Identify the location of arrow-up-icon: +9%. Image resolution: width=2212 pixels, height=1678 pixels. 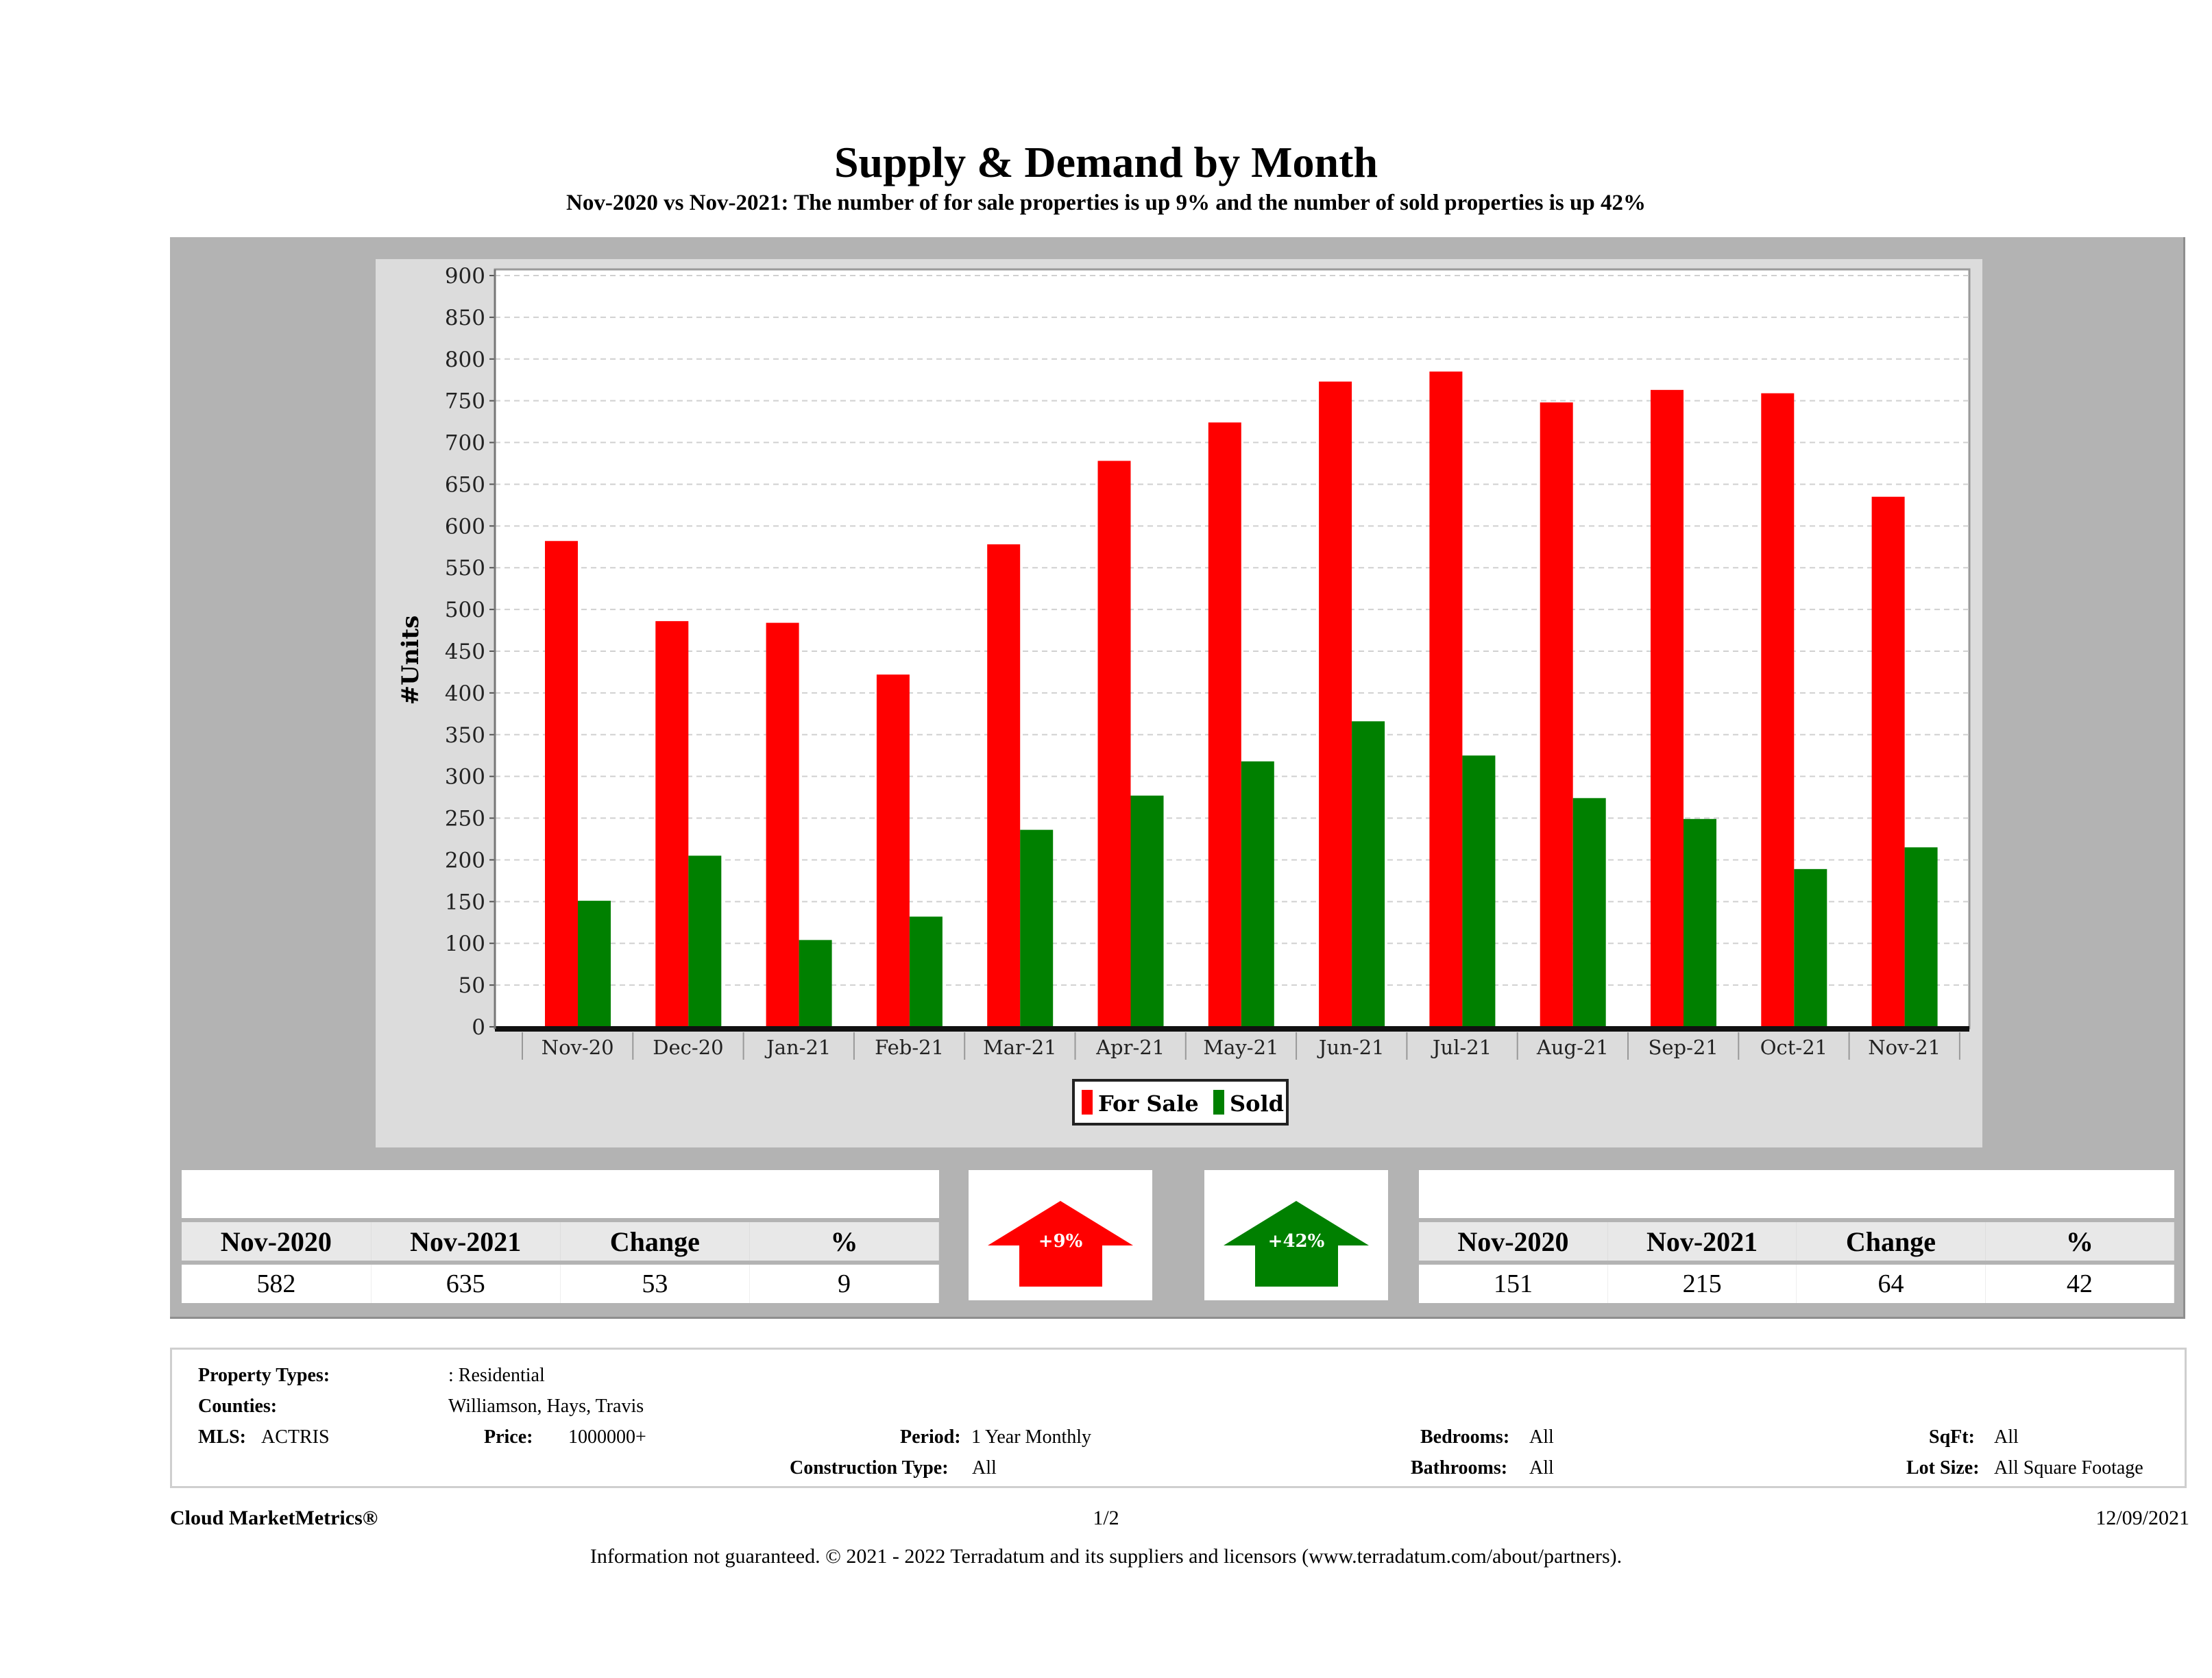
(1060, 1244).